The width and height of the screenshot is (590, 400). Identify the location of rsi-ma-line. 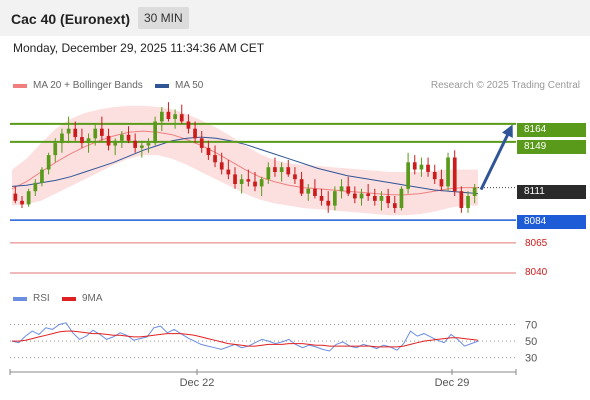
(245, 339).